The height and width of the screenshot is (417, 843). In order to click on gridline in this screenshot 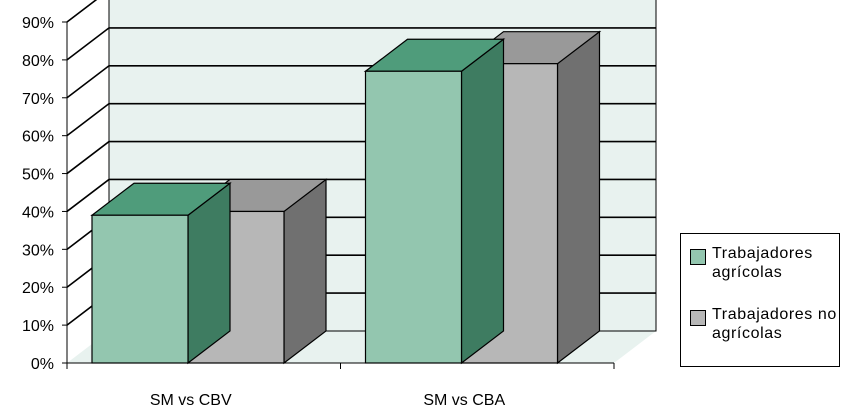, I will do `click(361, 44)`.